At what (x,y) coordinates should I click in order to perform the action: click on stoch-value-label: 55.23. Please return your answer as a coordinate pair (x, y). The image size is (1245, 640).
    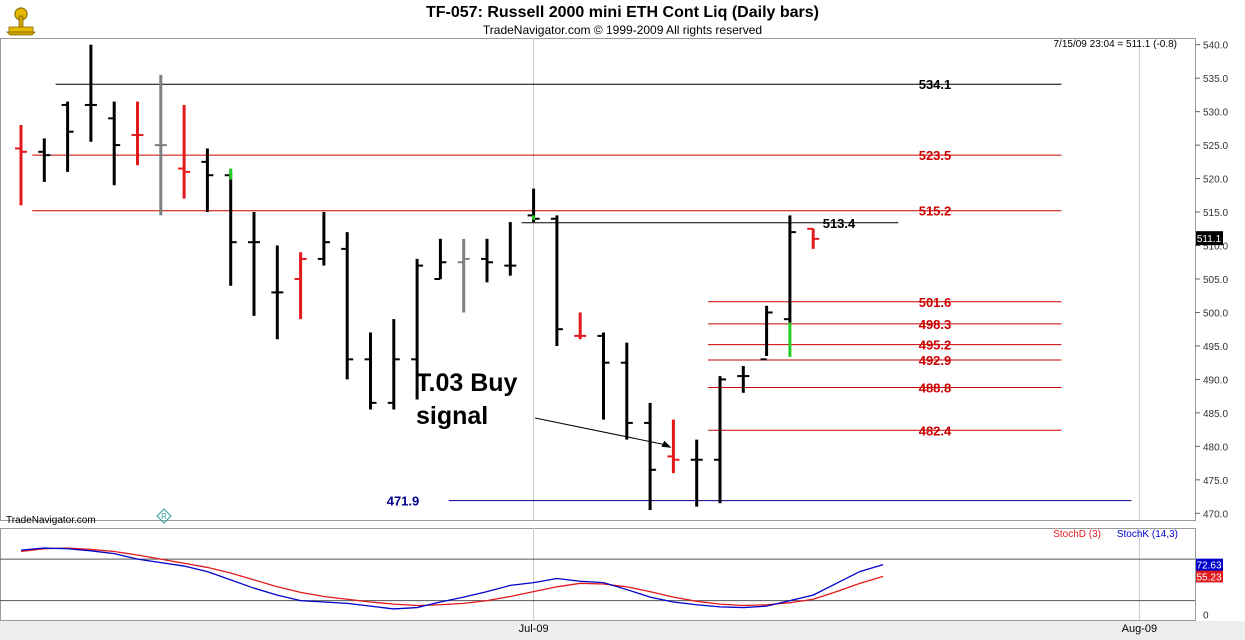
    Looking at the image, I should click on (1208, 577).